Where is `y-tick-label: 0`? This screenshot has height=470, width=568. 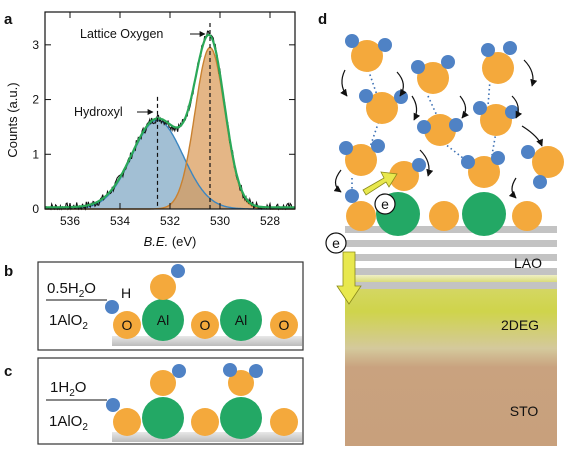
y-tick-label: 0 is located at coordinates (35, 209).